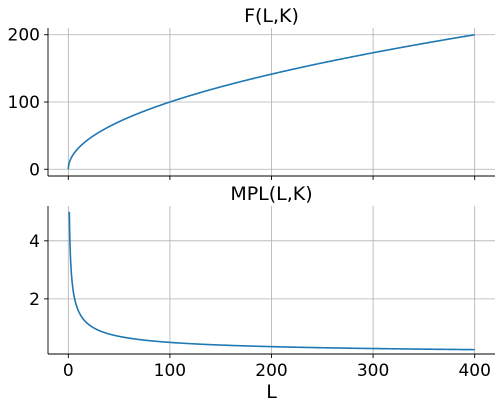  I want to click on panel-title: MPL(L,K), so click(271, 194).